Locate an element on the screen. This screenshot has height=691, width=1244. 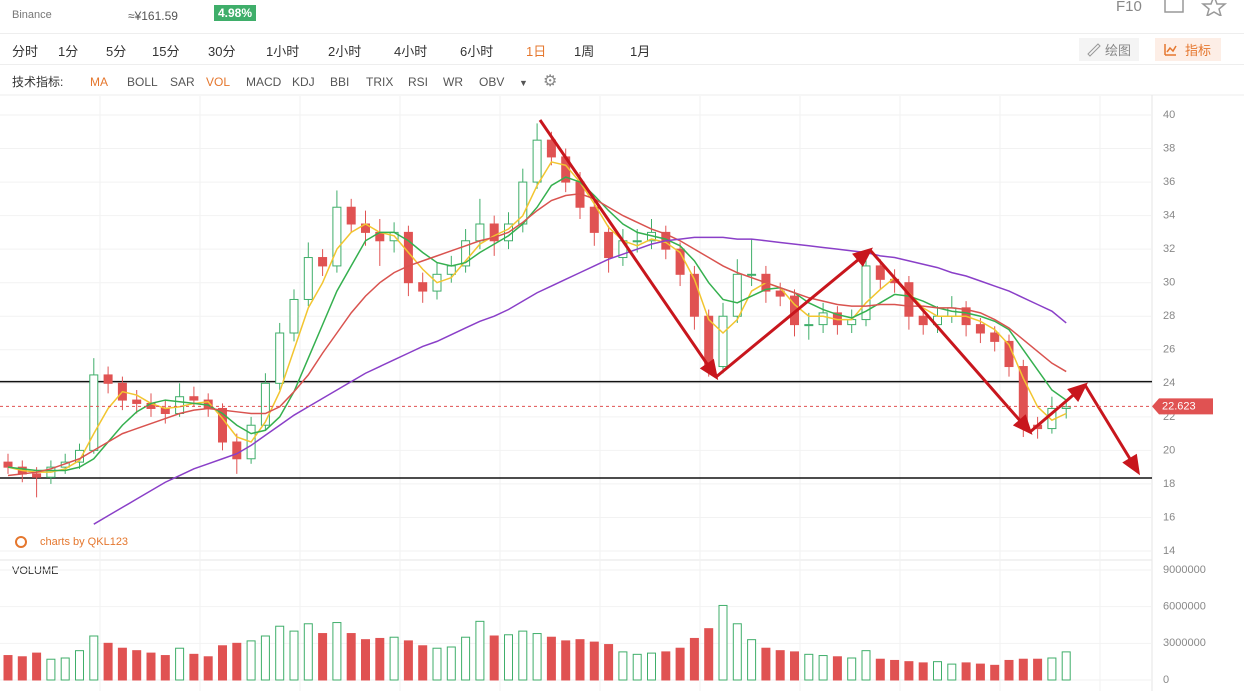
y-tick-label: 40 is located at coordinates (1169, 115).